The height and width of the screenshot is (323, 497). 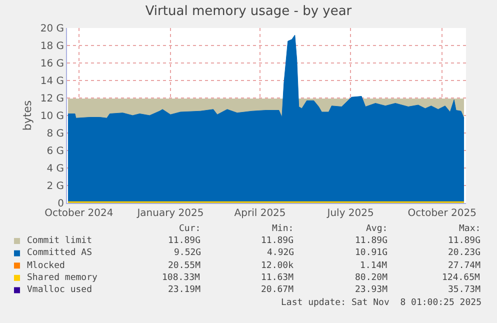 I want to click on text: 20.23G, so click(x=464, y=253).